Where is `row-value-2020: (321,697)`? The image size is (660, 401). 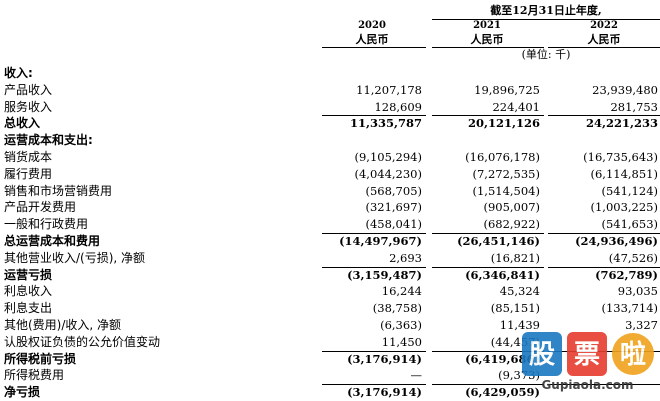 row-value-2020: (321,697) is located at coordinates (393, 207).